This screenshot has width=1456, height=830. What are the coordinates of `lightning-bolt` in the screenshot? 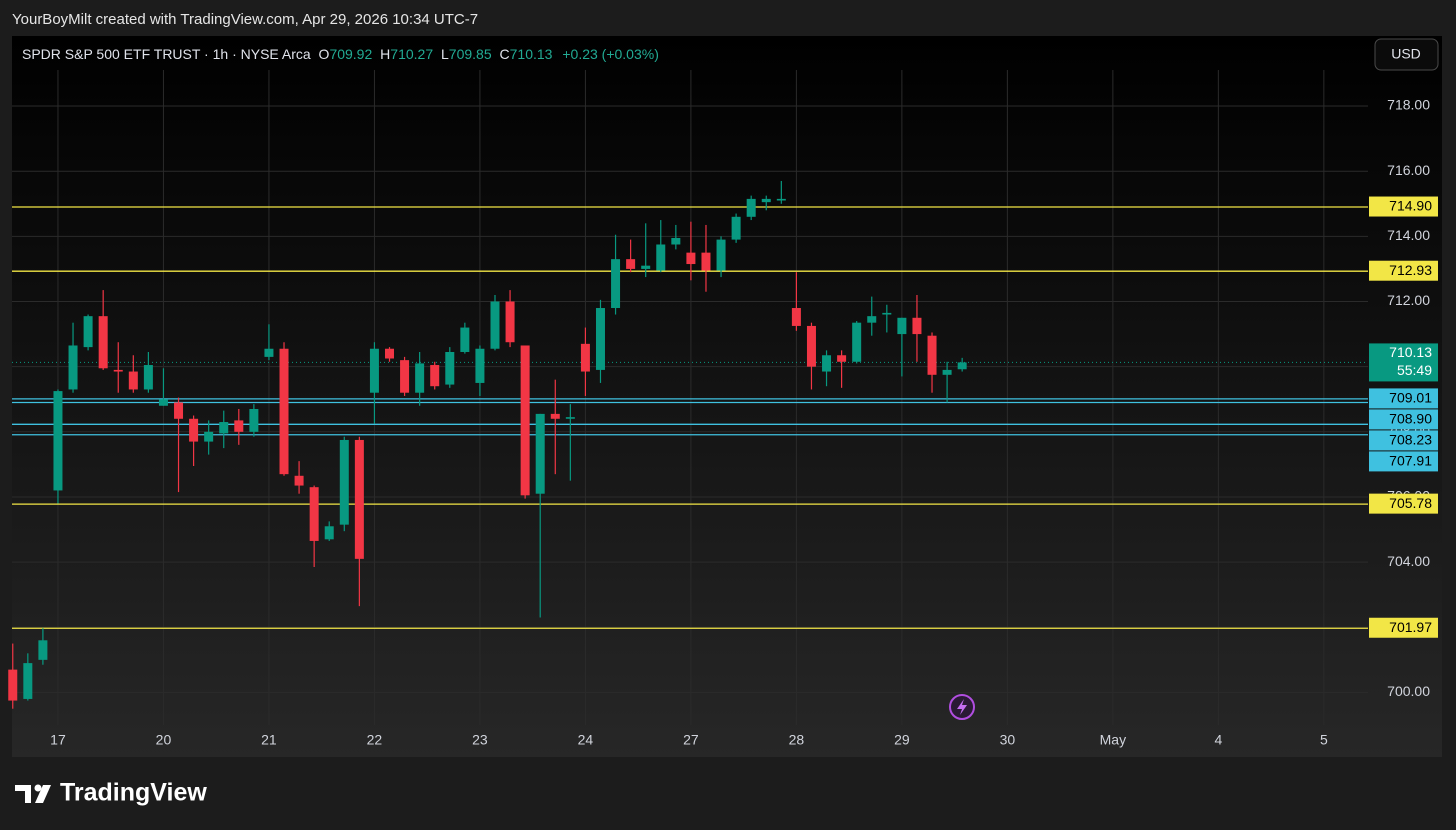 It's located at (962, 707).